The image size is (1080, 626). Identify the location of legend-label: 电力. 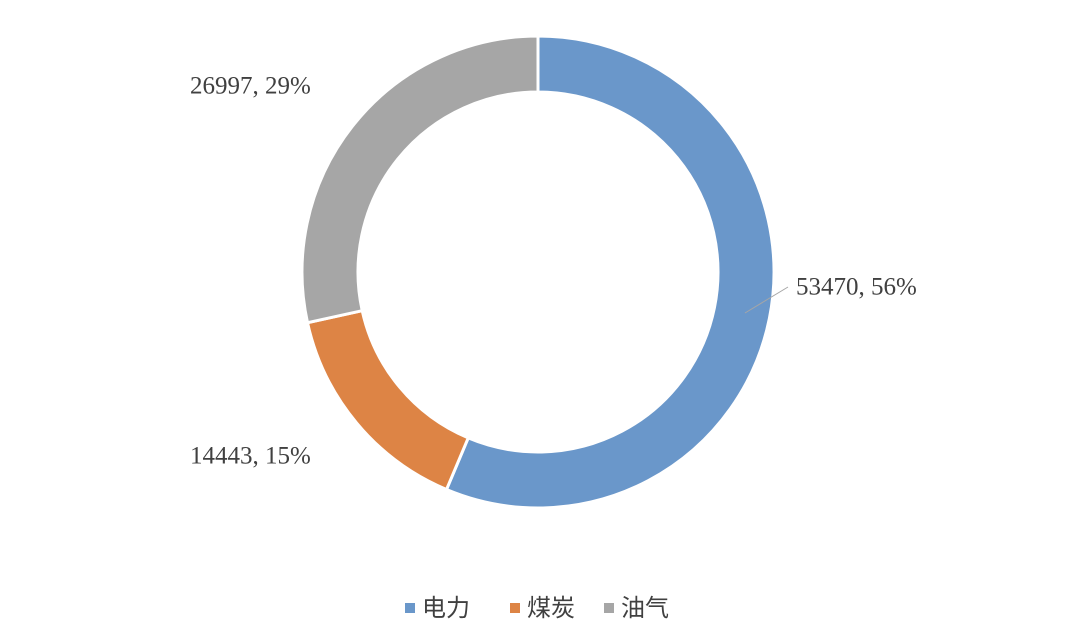
(446, 608).